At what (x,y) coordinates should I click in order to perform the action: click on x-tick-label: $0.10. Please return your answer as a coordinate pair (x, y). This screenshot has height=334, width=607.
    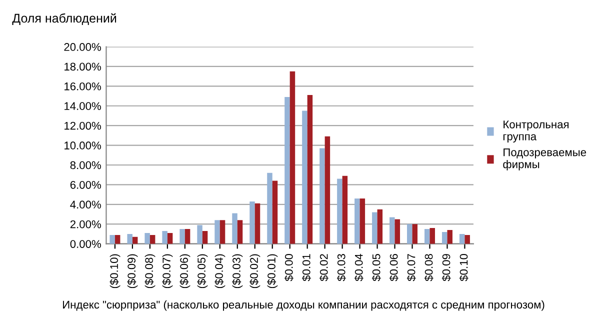
    Looking at the image, I should click on (463, 268).